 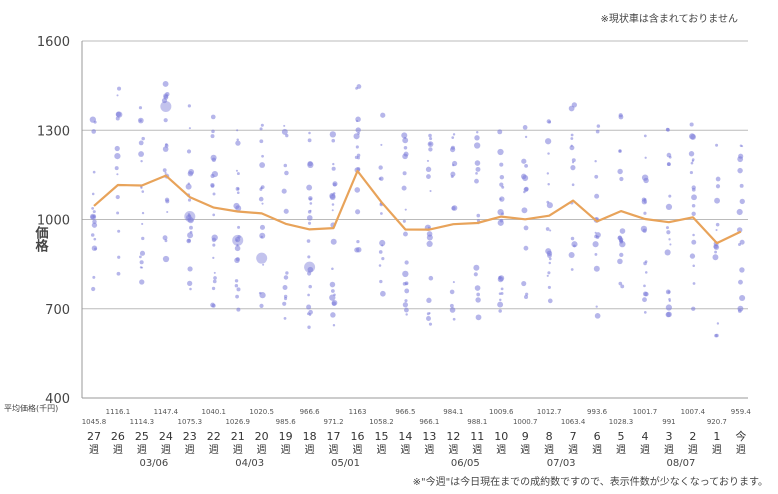 What do you see at coordinates (668, 422) in the screenshot?
I see `avg-price-value: 991` at bounding box center [668, 422].